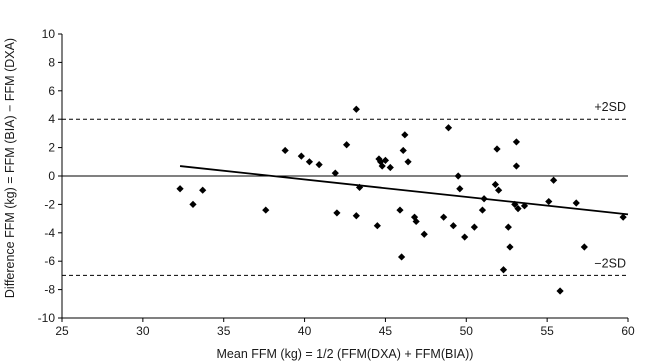 The width and height of the screenshot is (648, 363). What do you see at coordinates (49, 233) in the screenshot?
I see `y-tick-label: -4` at bounding box center [49, 233].